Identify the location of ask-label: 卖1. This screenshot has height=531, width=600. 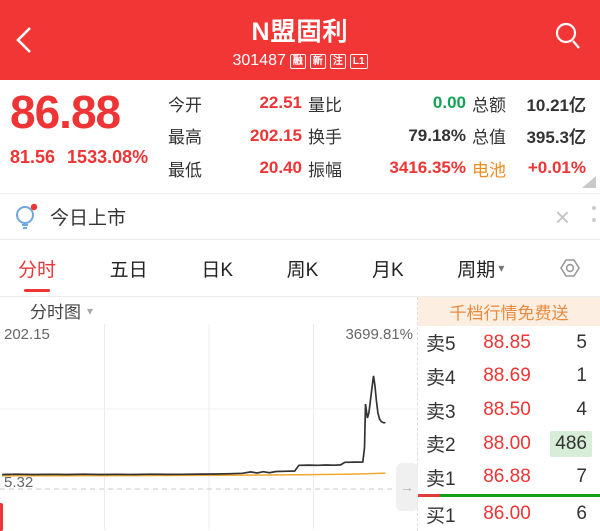
(441, 479).